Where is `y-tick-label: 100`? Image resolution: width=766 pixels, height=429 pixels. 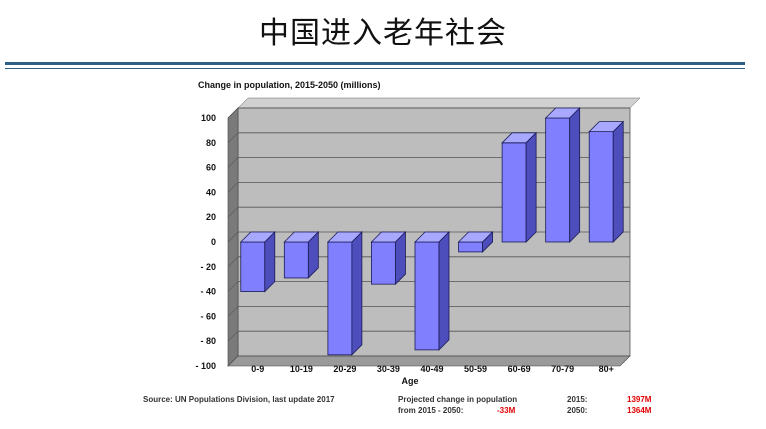 y-tick-label: 100 is located at coordinates (208, 118).